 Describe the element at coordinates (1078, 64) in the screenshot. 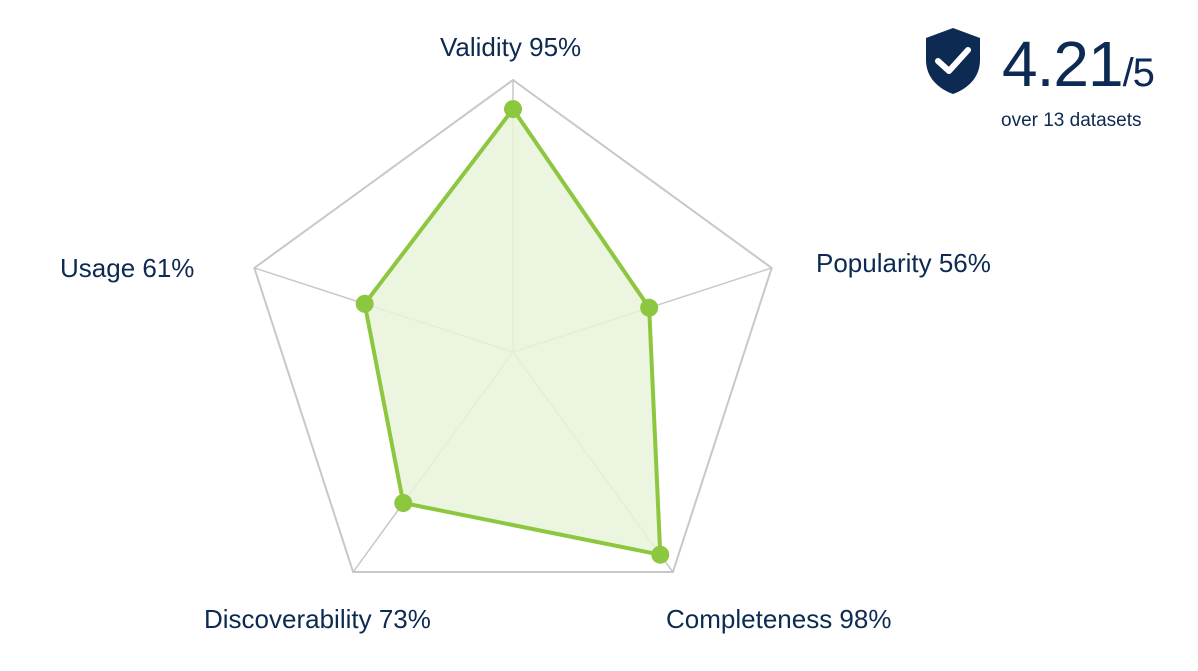

I see `score-value: 4.21/5` at that location.